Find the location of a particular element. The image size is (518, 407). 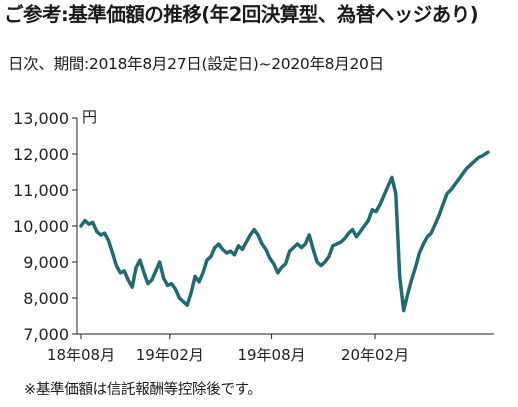

footnote: ※基準価額は信託報酬等控除後です。 is located at coordinates (143, 390).